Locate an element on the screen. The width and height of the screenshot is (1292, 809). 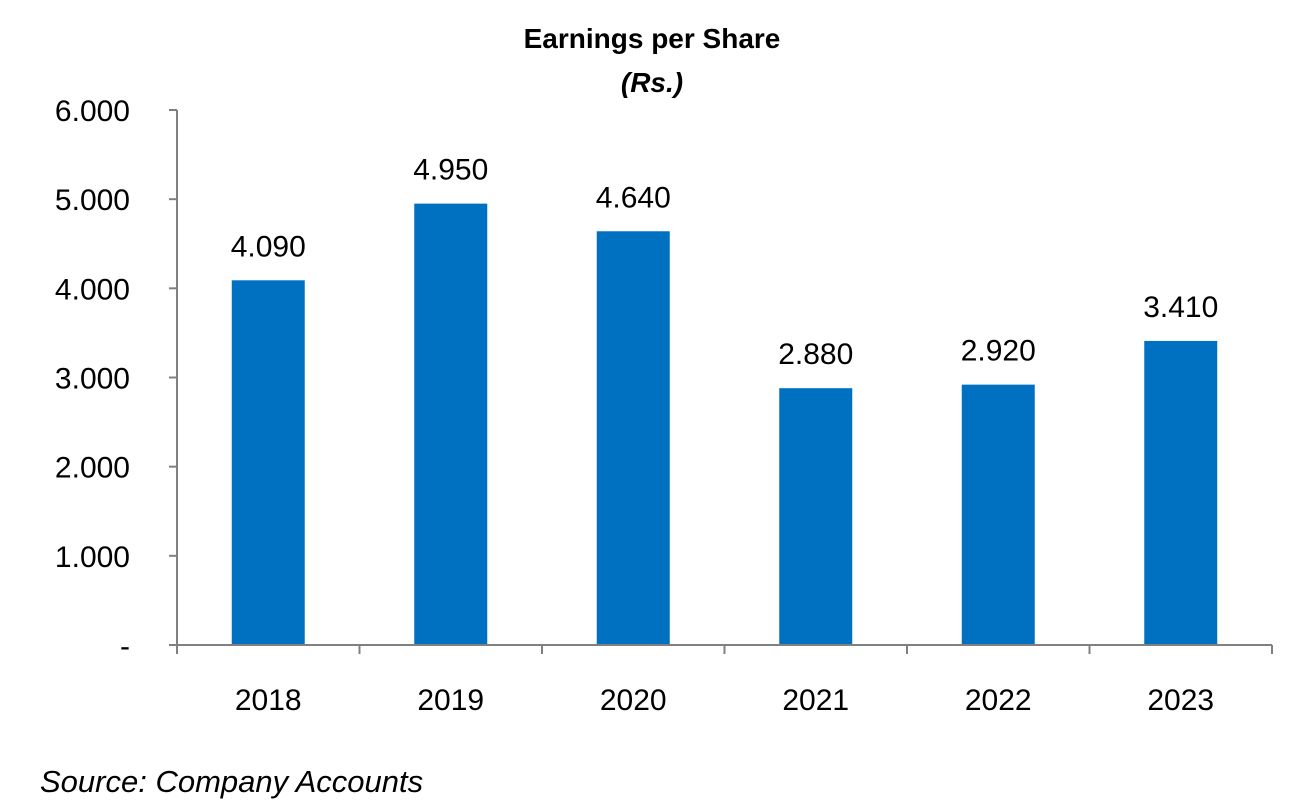
y-tick-label: 2.000 is located at coordinates (92, 468).